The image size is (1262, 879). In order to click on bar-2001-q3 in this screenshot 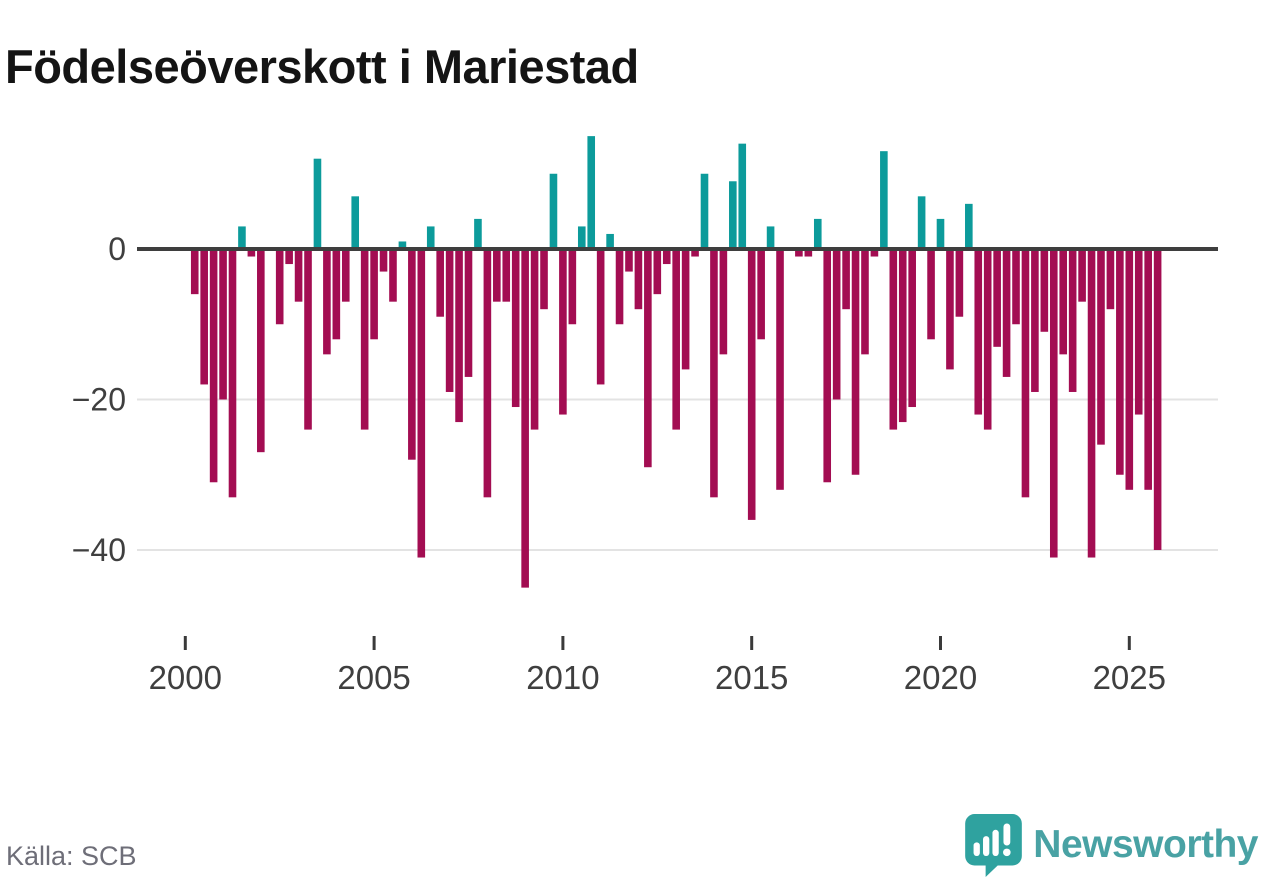, I will do `click(242, 237)`.